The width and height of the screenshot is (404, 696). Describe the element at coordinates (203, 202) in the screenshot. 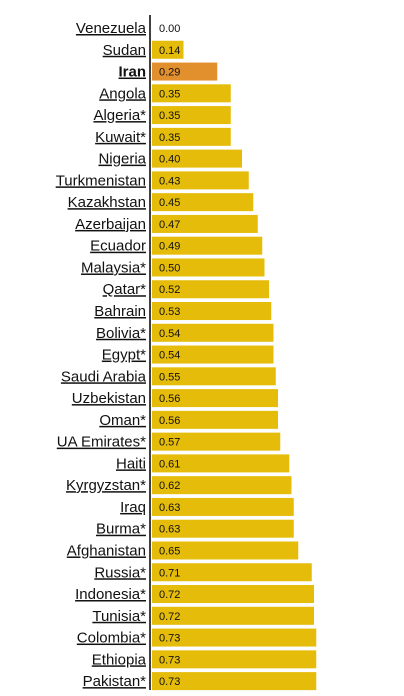

I see `bar-kazakhstan` at that location.